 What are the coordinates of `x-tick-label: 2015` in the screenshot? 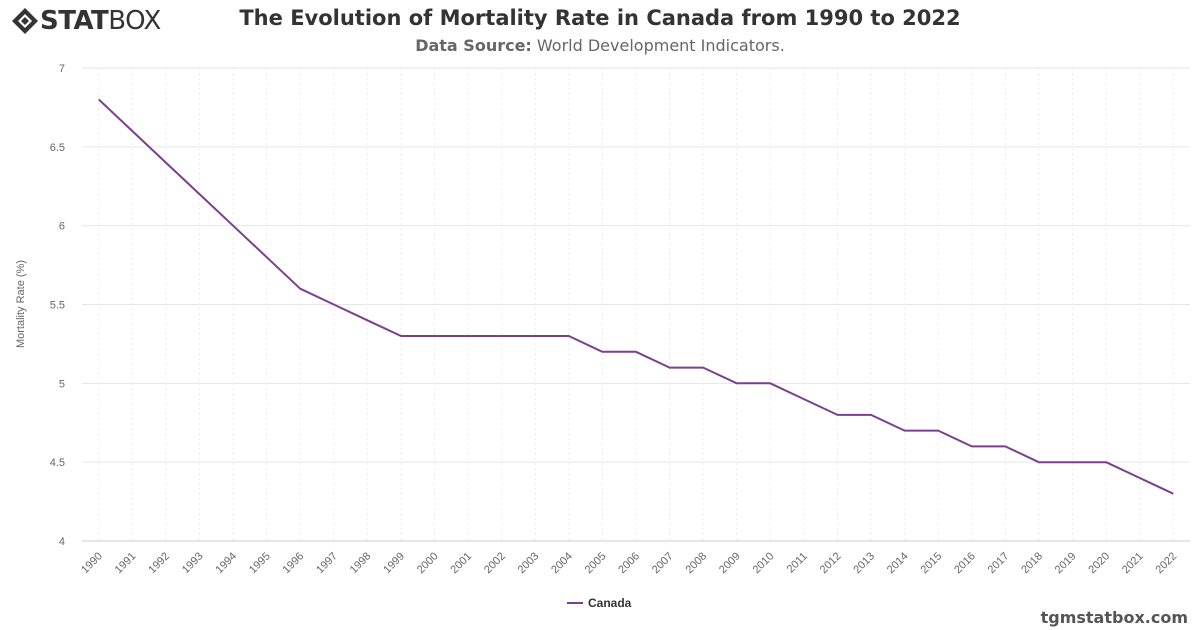 It's located at (932, 563).